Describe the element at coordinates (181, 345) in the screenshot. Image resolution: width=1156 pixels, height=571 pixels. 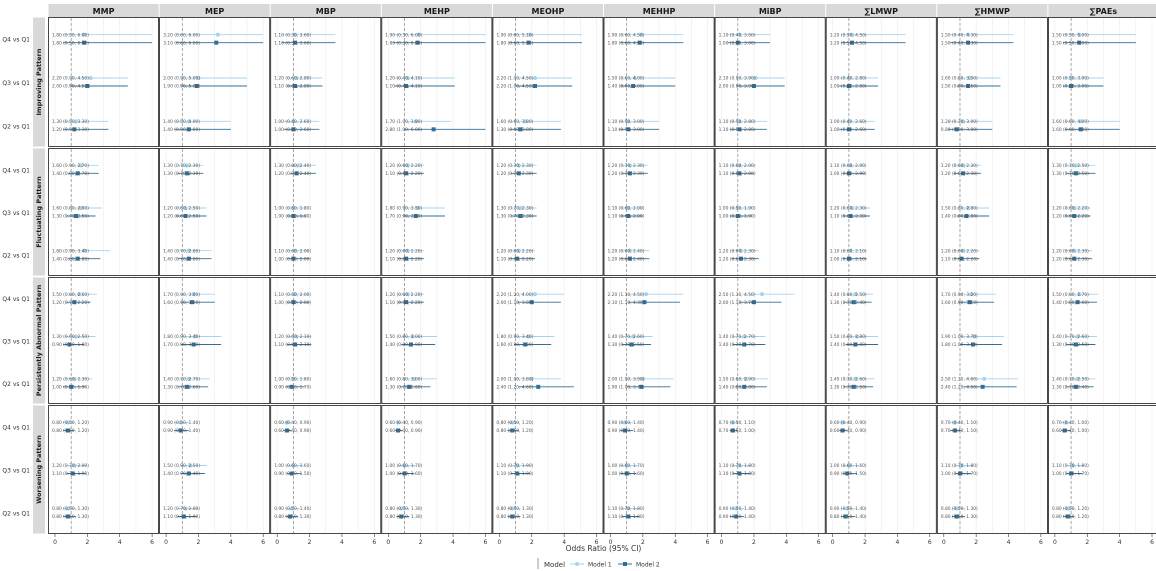
I see `or-ci-label: 1.70 (0.90, 3.40)` at that location.